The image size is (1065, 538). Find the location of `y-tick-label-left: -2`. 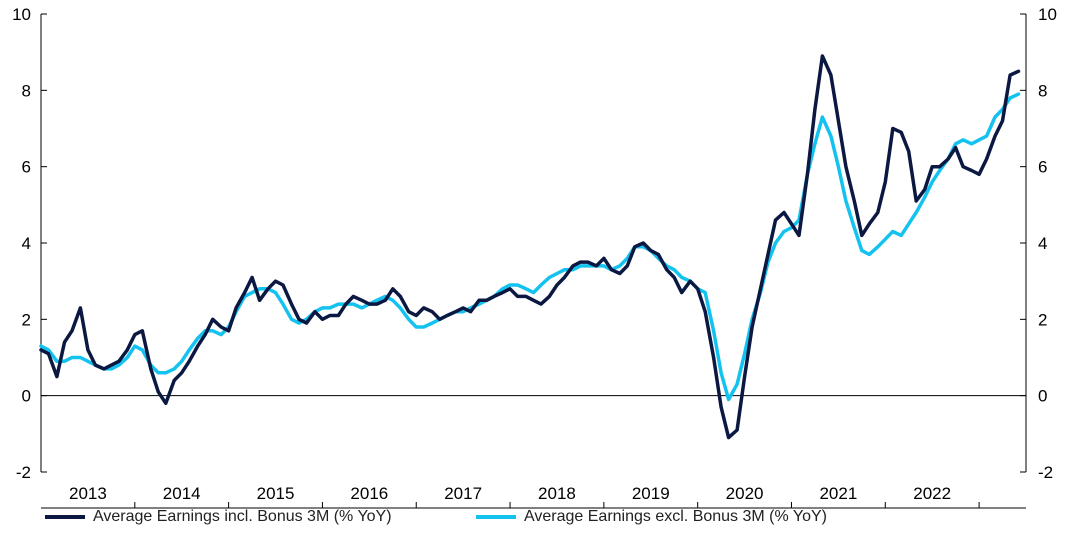

y-tick-label-left: -2 is located at coordinates (23, 472).